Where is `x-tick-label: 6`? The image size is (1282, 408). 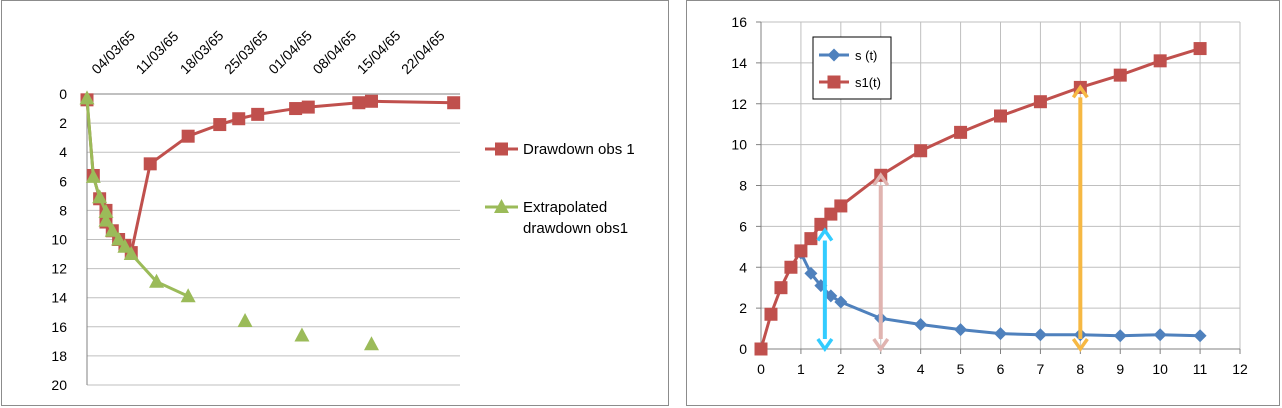 x-tick-label: 6 is located at coordinates (1001, 369).